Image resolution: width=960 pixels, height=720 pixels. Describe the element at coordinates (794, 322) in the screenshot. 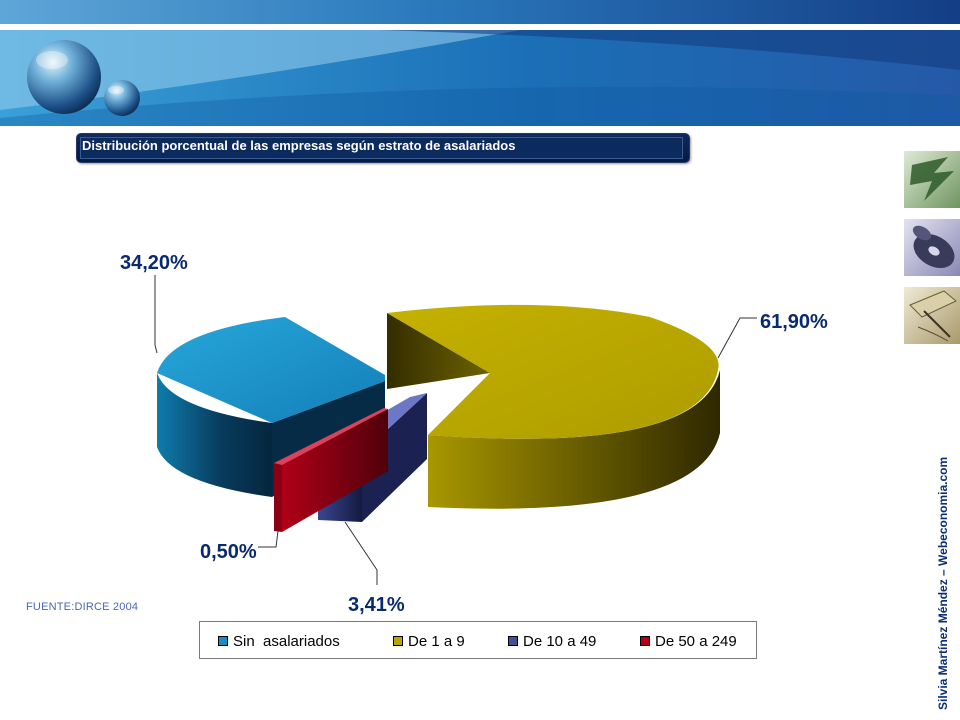

I see `data-label-de-1-a-9: 61,90%` at that location.